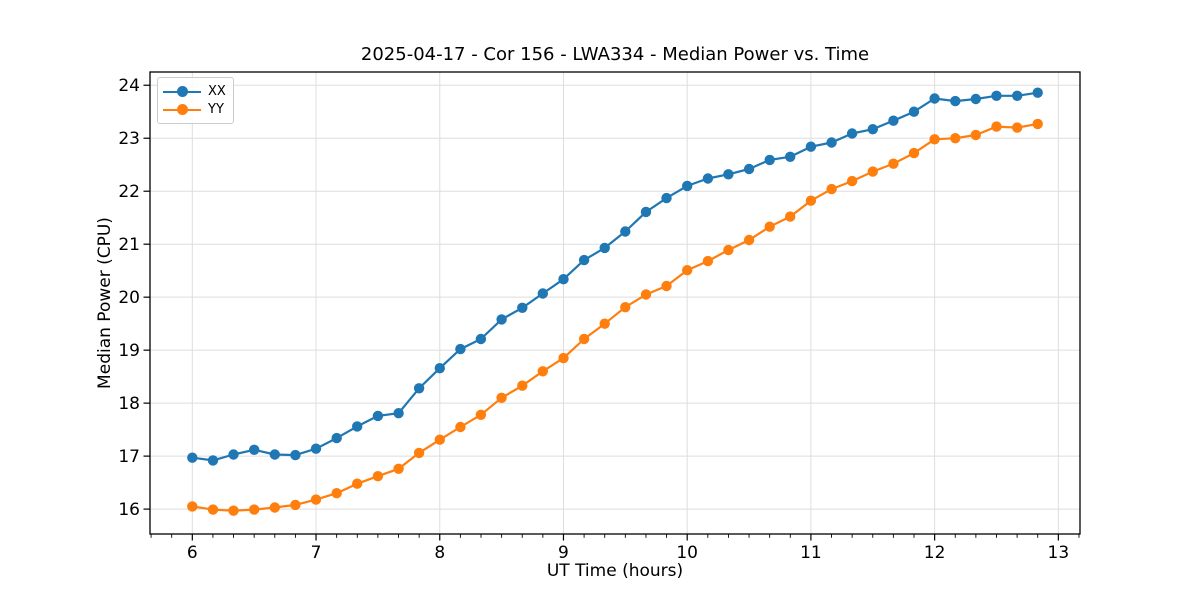 The image size is (1200, 600). I want to click on x-minor-ticks, so click(615, 536).